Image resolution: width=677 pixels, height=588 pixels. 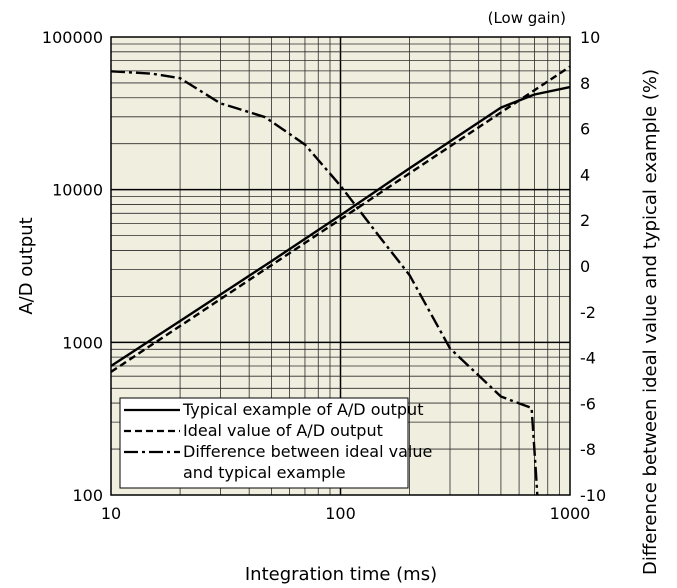 What do you see at coordinates (340, 513) in the screenshot?
I see `x-tick-label: 100` at bounding box center [340, 513].